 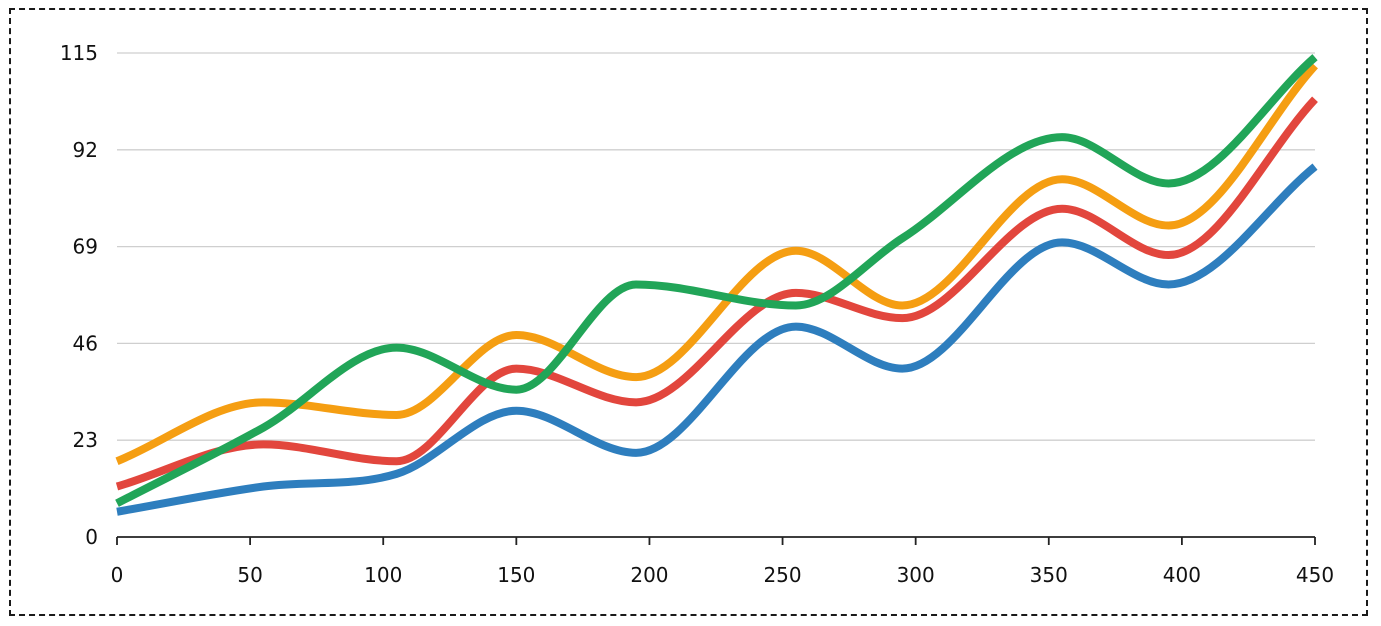 I want to click on x-tick-label: 0, so click(x=117, y=575).